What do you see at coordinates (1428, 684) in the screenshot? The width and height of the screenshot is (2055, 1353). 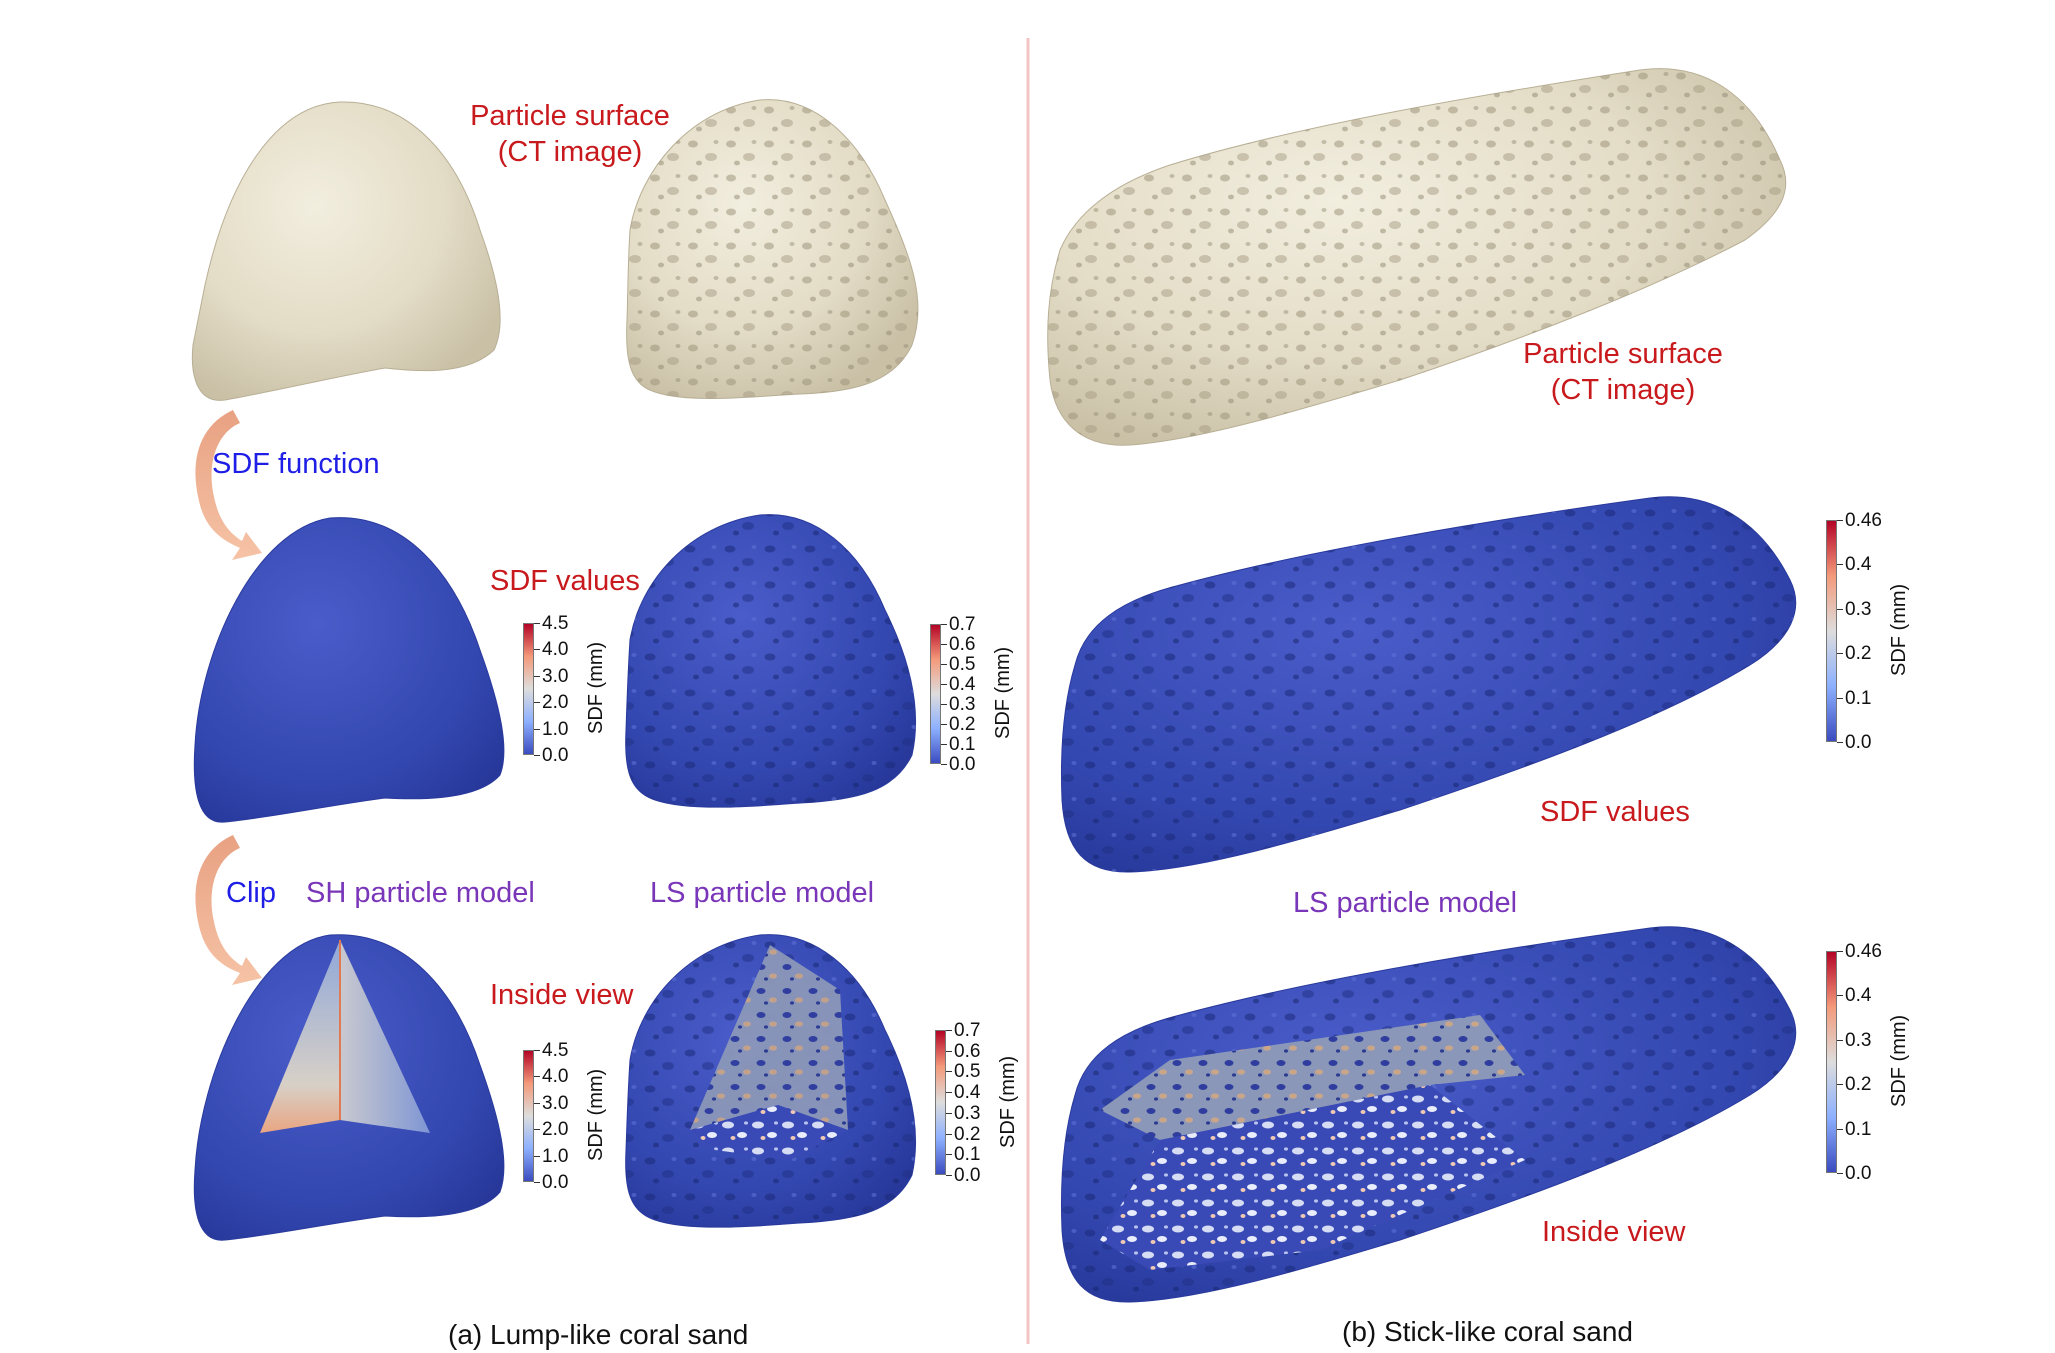 I see `stick-sdf-values-particle` at bounding box center [1428, 684].